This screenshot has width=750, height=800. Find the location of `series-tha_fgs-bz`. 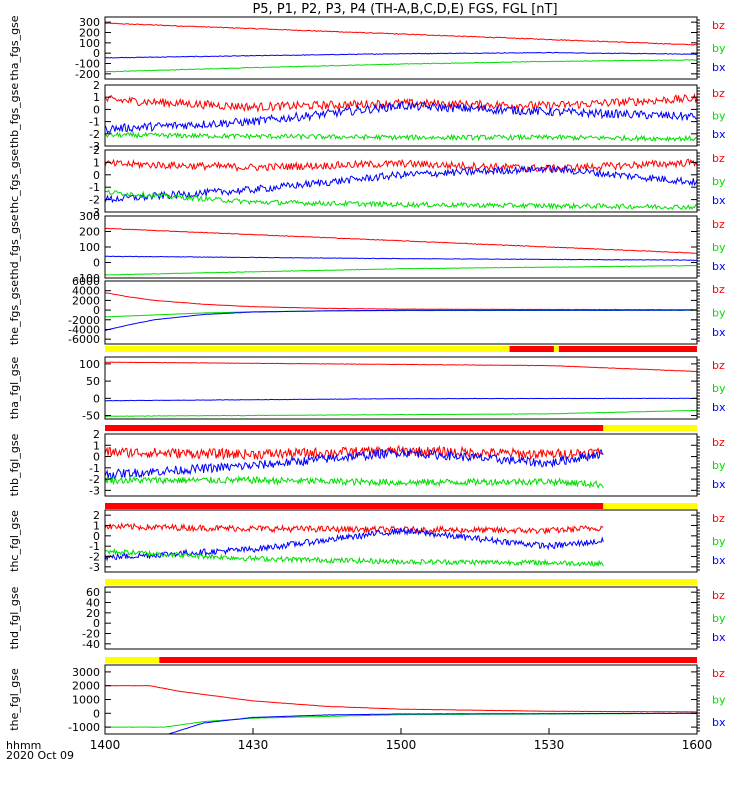

series-tha_fgs-bz is located at coordinates (401, 34).